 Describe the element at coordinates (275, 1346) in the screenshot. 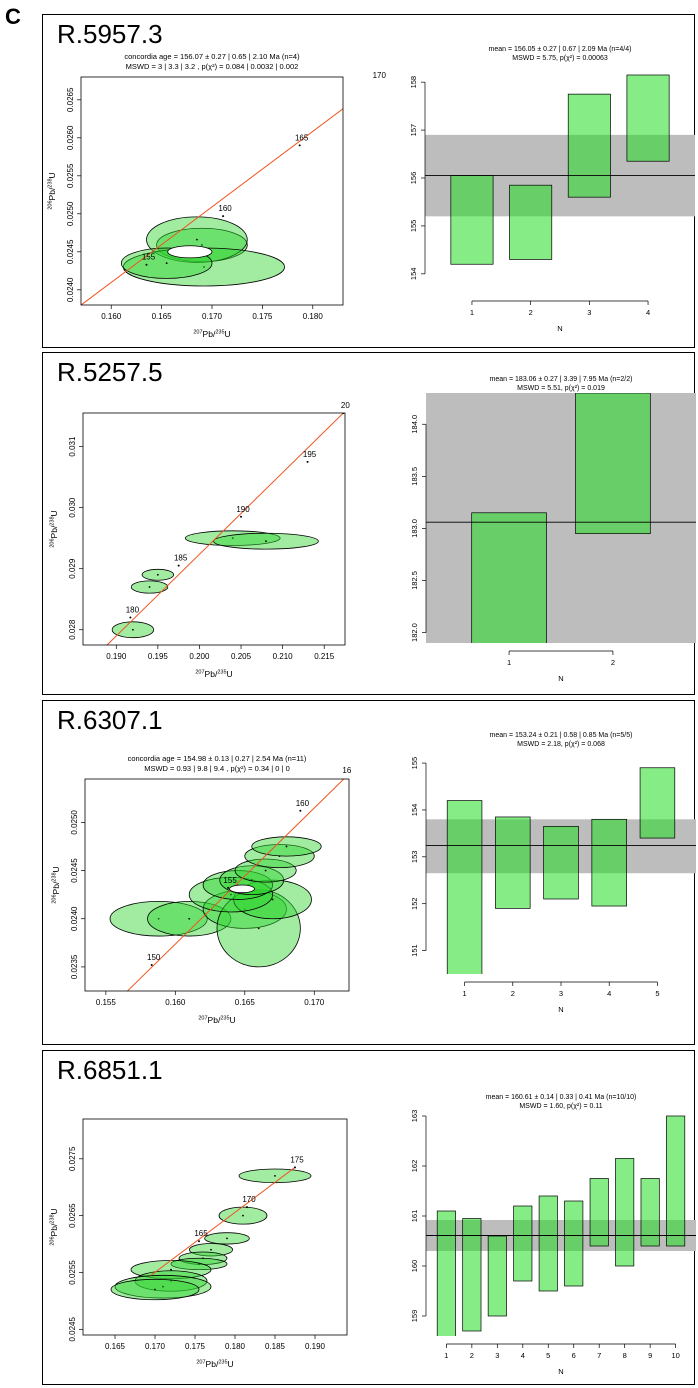

I see `x-tick-label: 0.185` at that location.